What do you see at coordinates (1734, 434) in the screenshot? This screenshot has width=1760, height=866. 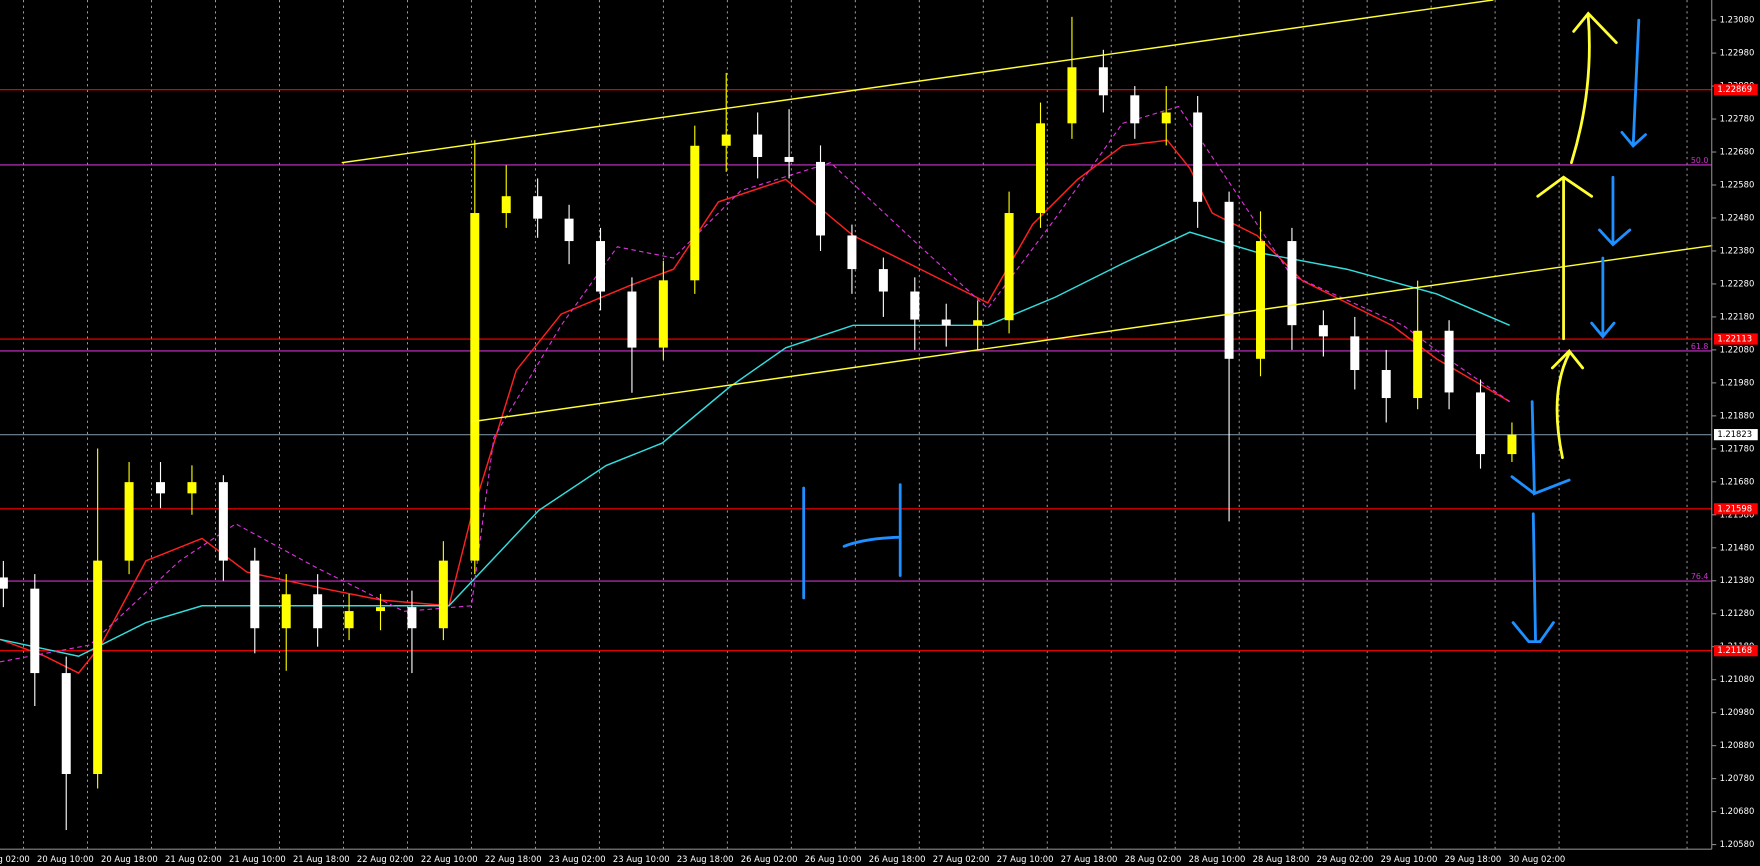 I see `current-price-label: 1.21823` at bounding box center [1734, 434].